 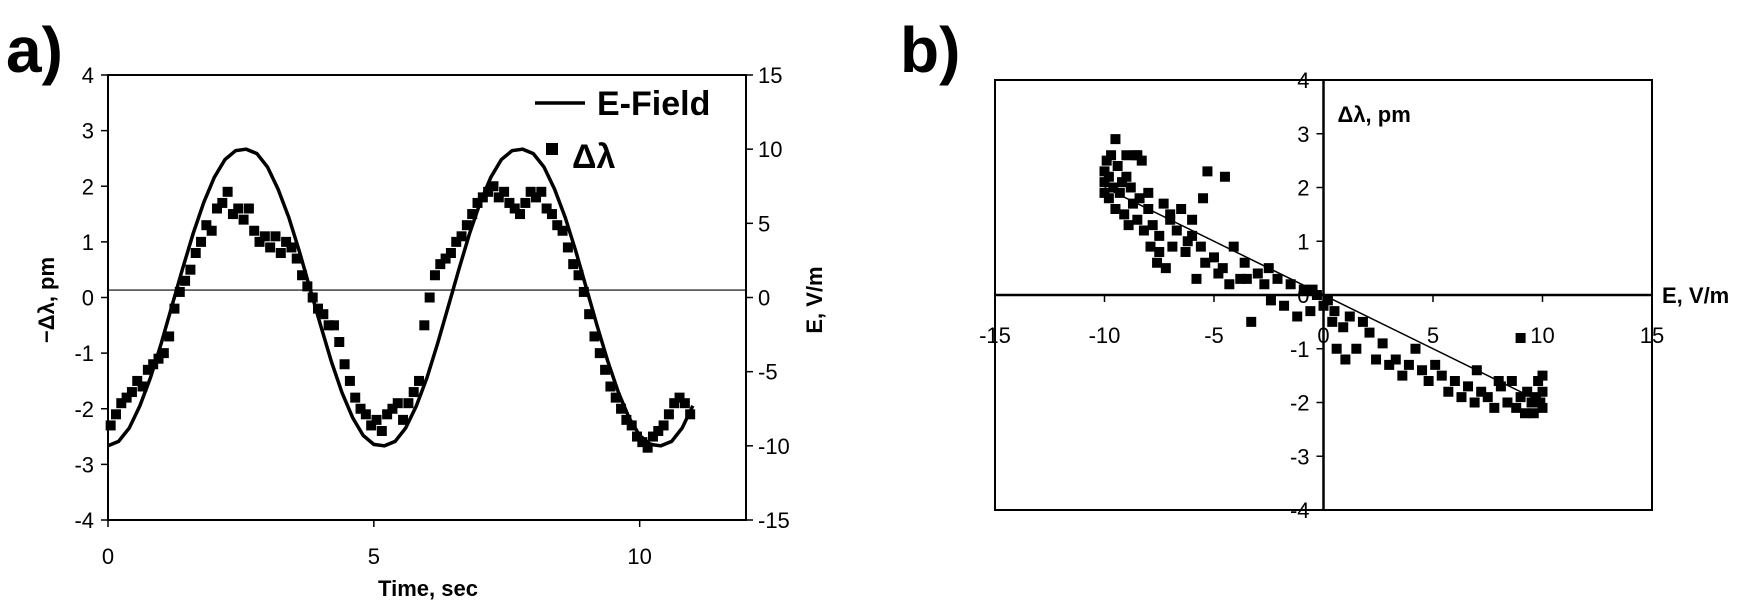 What do you see at coordinates (46, 300) in the screenshot?
I see `panel-a-left-axis-title: −Δλ, pm` at bounding box center [46, 300].